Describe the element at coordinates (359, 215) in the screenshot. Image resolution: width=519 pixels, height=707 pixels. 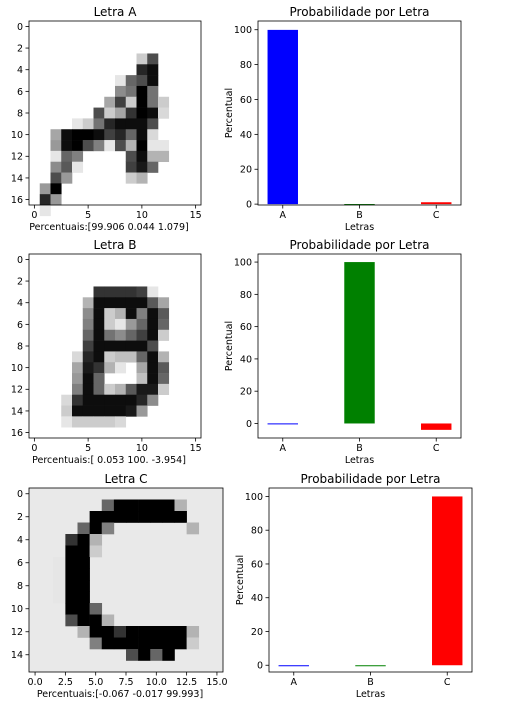
I see `x-tick-label: B` at that location.